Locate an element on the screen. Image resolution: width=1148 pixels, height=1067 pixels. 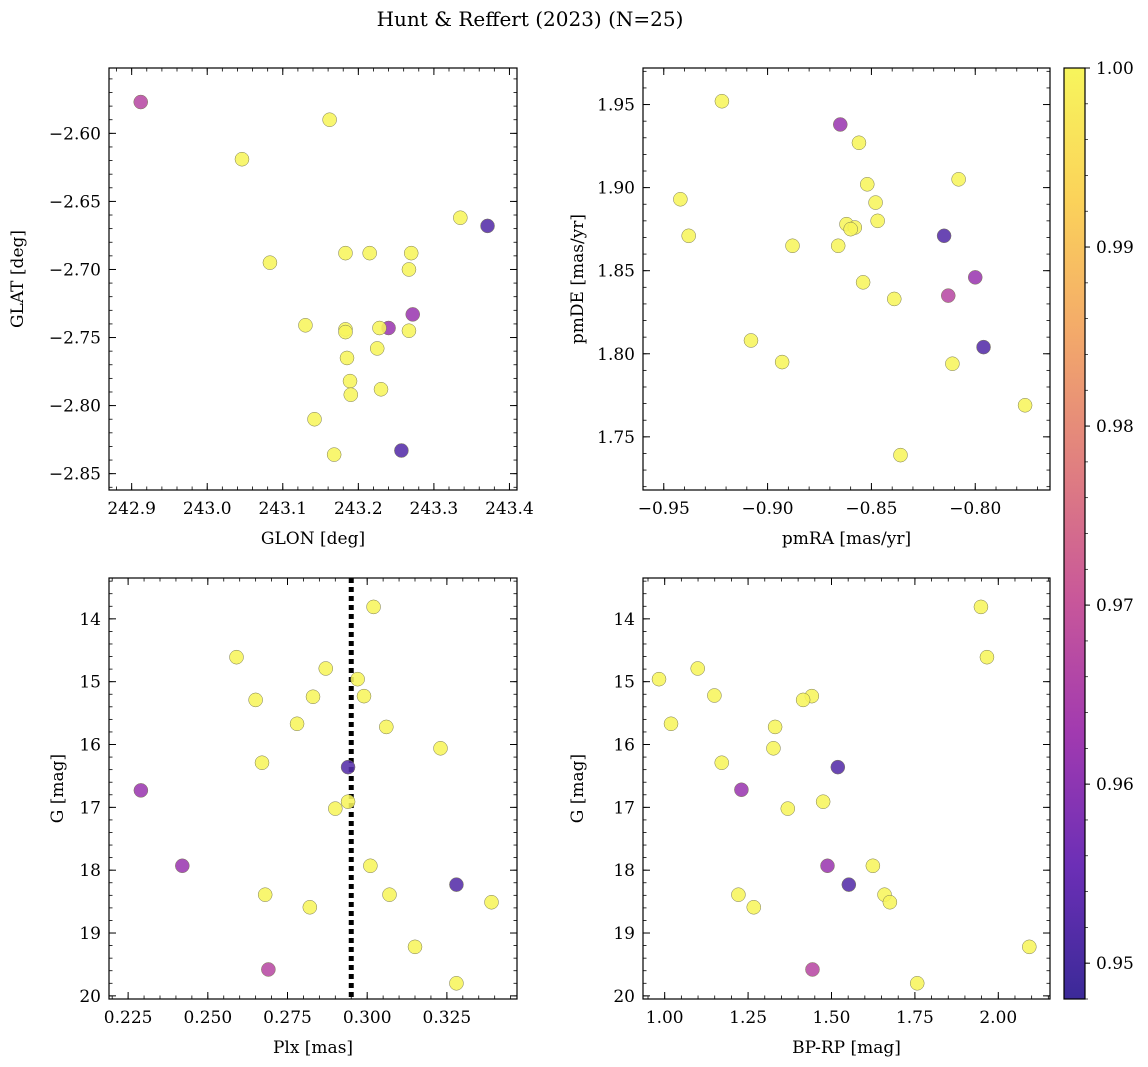
x-tick-label: 0.275 is located at coordinates (287, 1018).